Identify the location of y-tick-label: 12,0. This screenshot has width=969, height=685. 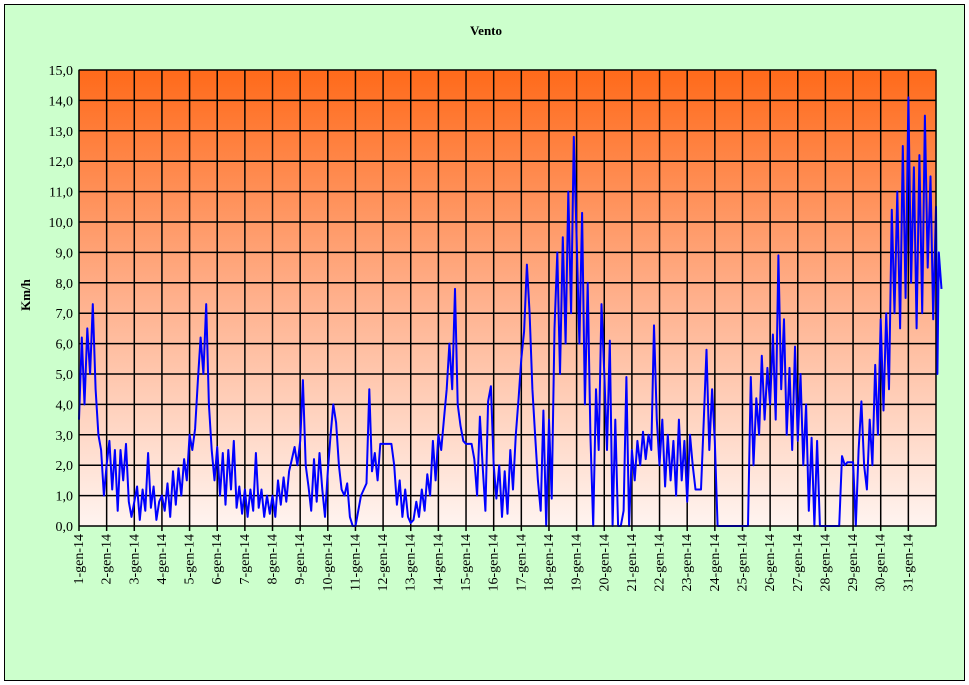
(61, 162).